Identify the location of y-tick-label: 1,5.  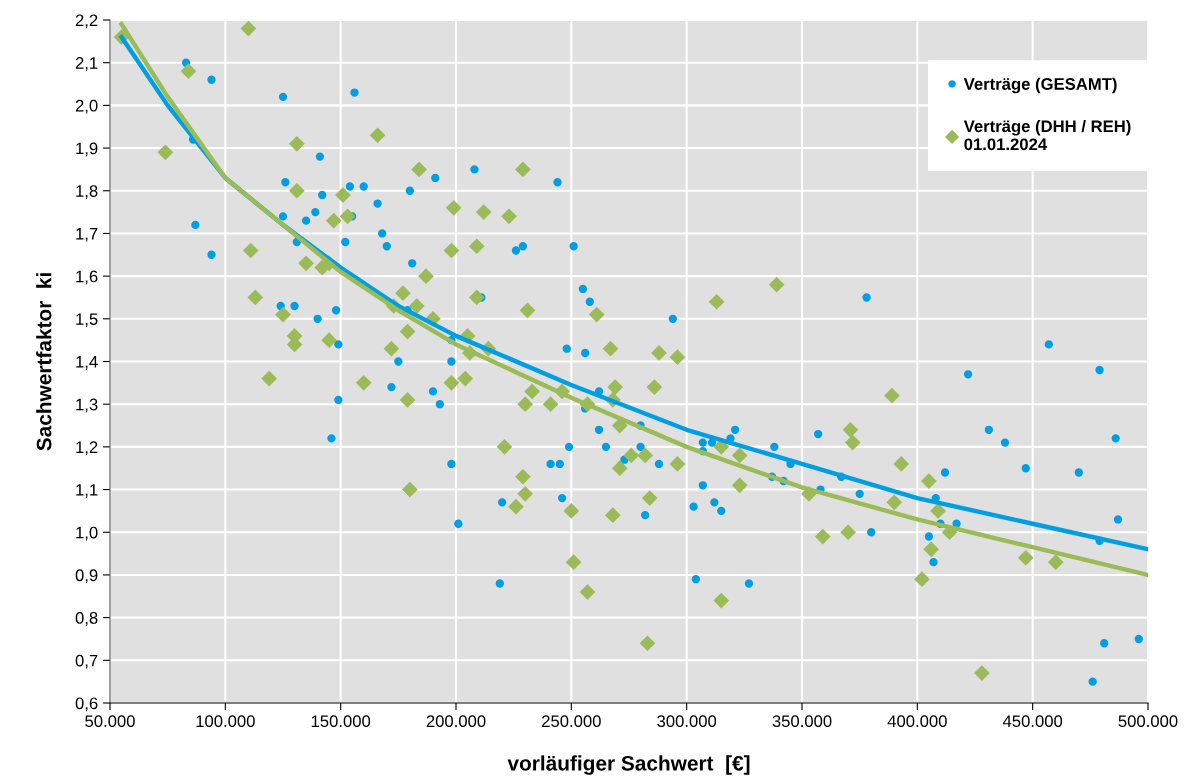
(87, 320).